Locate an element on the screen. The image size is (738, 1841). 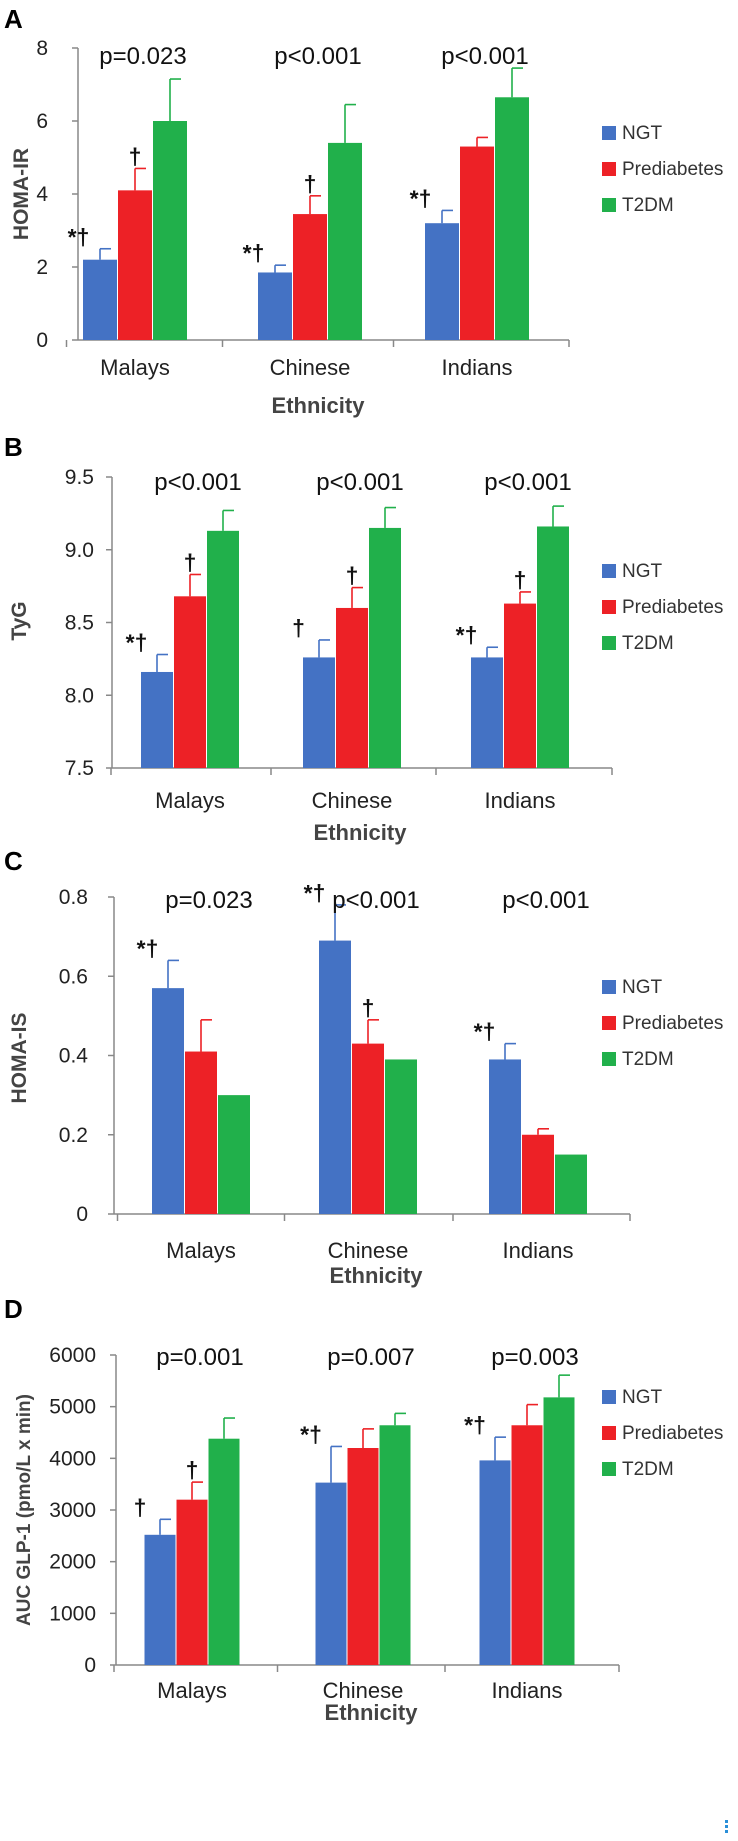
panel-label: A is located at coordinates (13, 19).